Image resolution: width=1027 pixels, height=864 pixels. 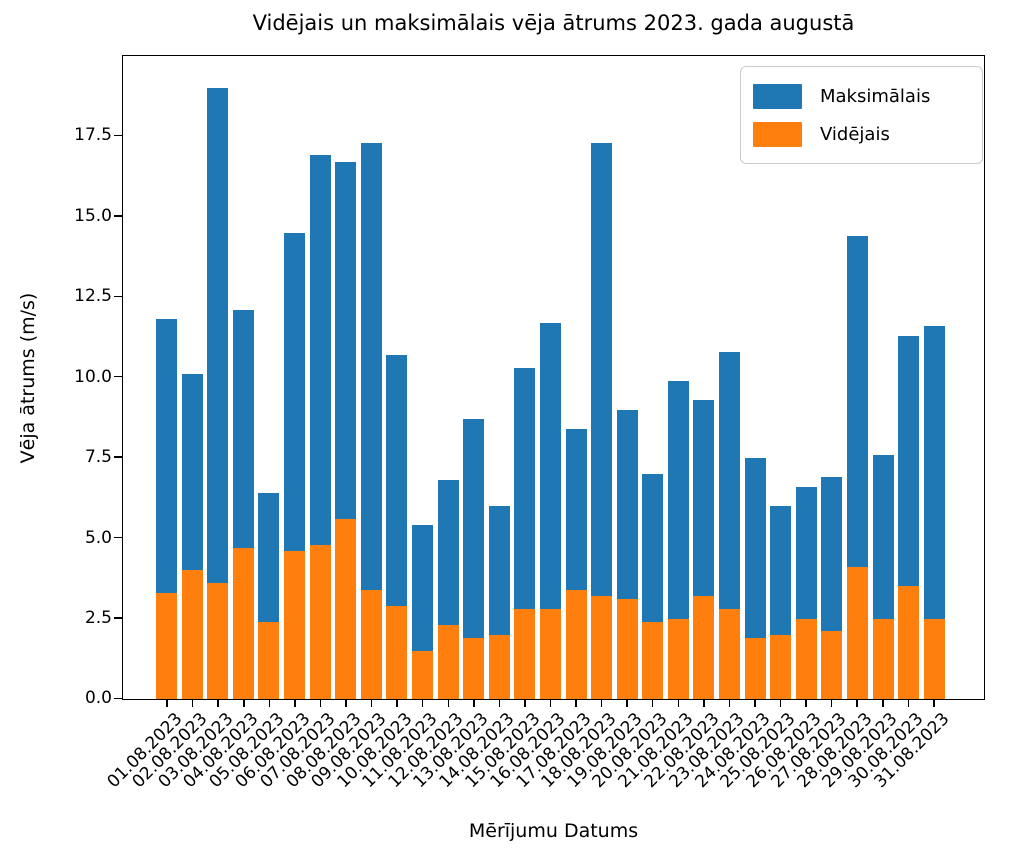 What do you see at coordinates (98, 537) in the screenshot?
I see `y-tick-label: 5.0` at bounding box center [98, 537].